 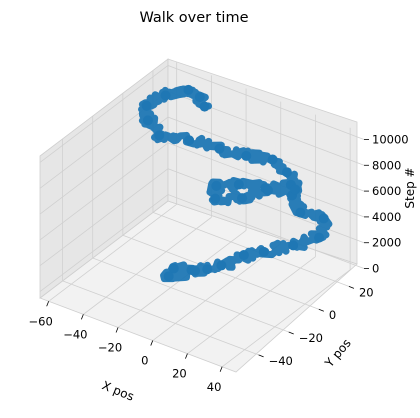 I want to click on z-tick-label: 6000, so click(x=386, y=191).